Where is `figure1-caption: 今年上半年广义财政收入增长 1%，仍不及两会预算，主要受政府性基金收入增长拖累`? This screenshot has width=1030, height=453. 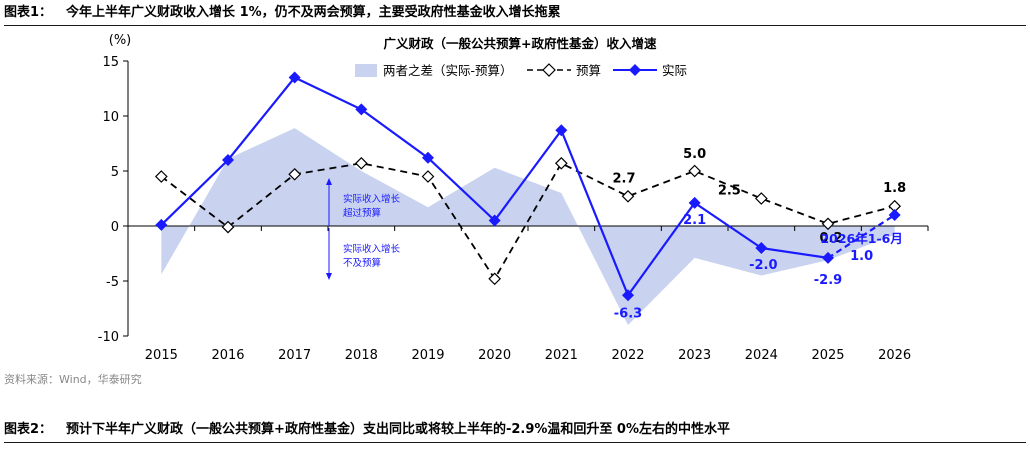 figure1-caption: 今年上半年广义财政收入增长 1%，仍不及两会预算，主要受政府性基金收入增长拖累 is located at coordinates (313, 12).